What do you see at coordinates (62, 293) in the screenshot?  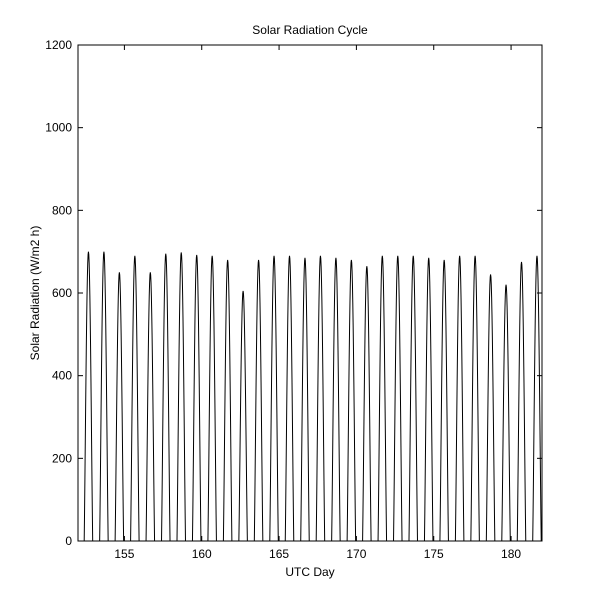 I see `y-tick-label: 600` at bounding box center [62, 293].